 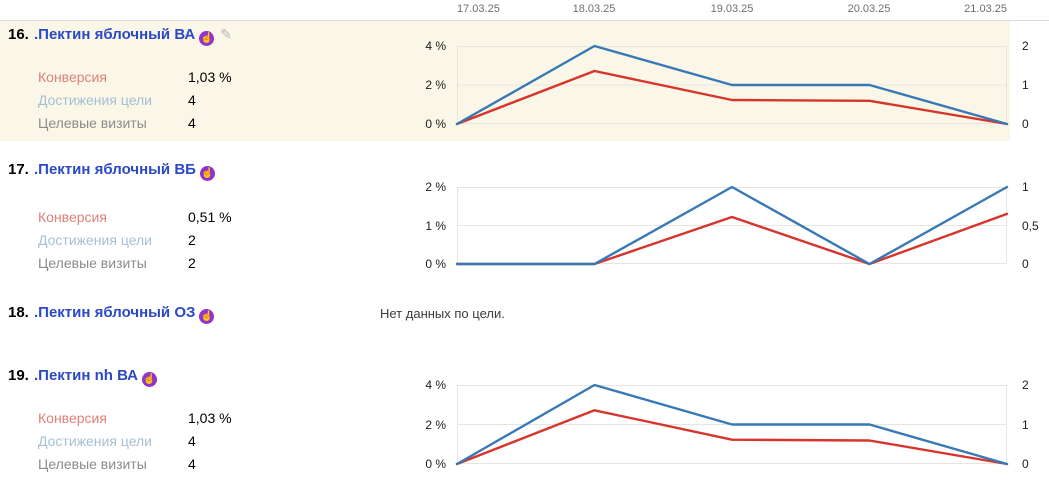 What do you see at coordinates (18, 375) in the screenshot?
I see `goal-number: 19.` at bounding box center [18, 375].